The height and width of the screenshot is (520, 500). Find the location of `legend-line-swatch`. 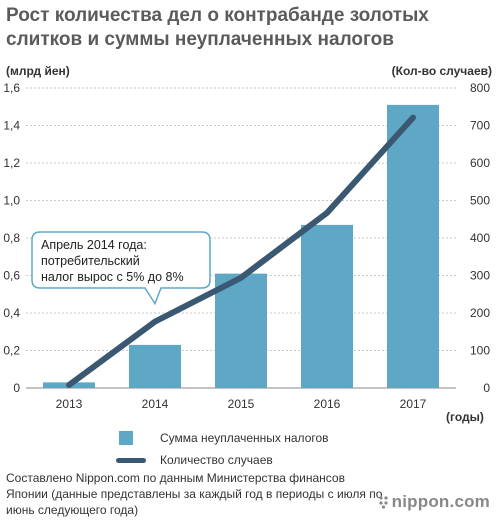

legend-line-swatch is located at coordinates (131, 460).